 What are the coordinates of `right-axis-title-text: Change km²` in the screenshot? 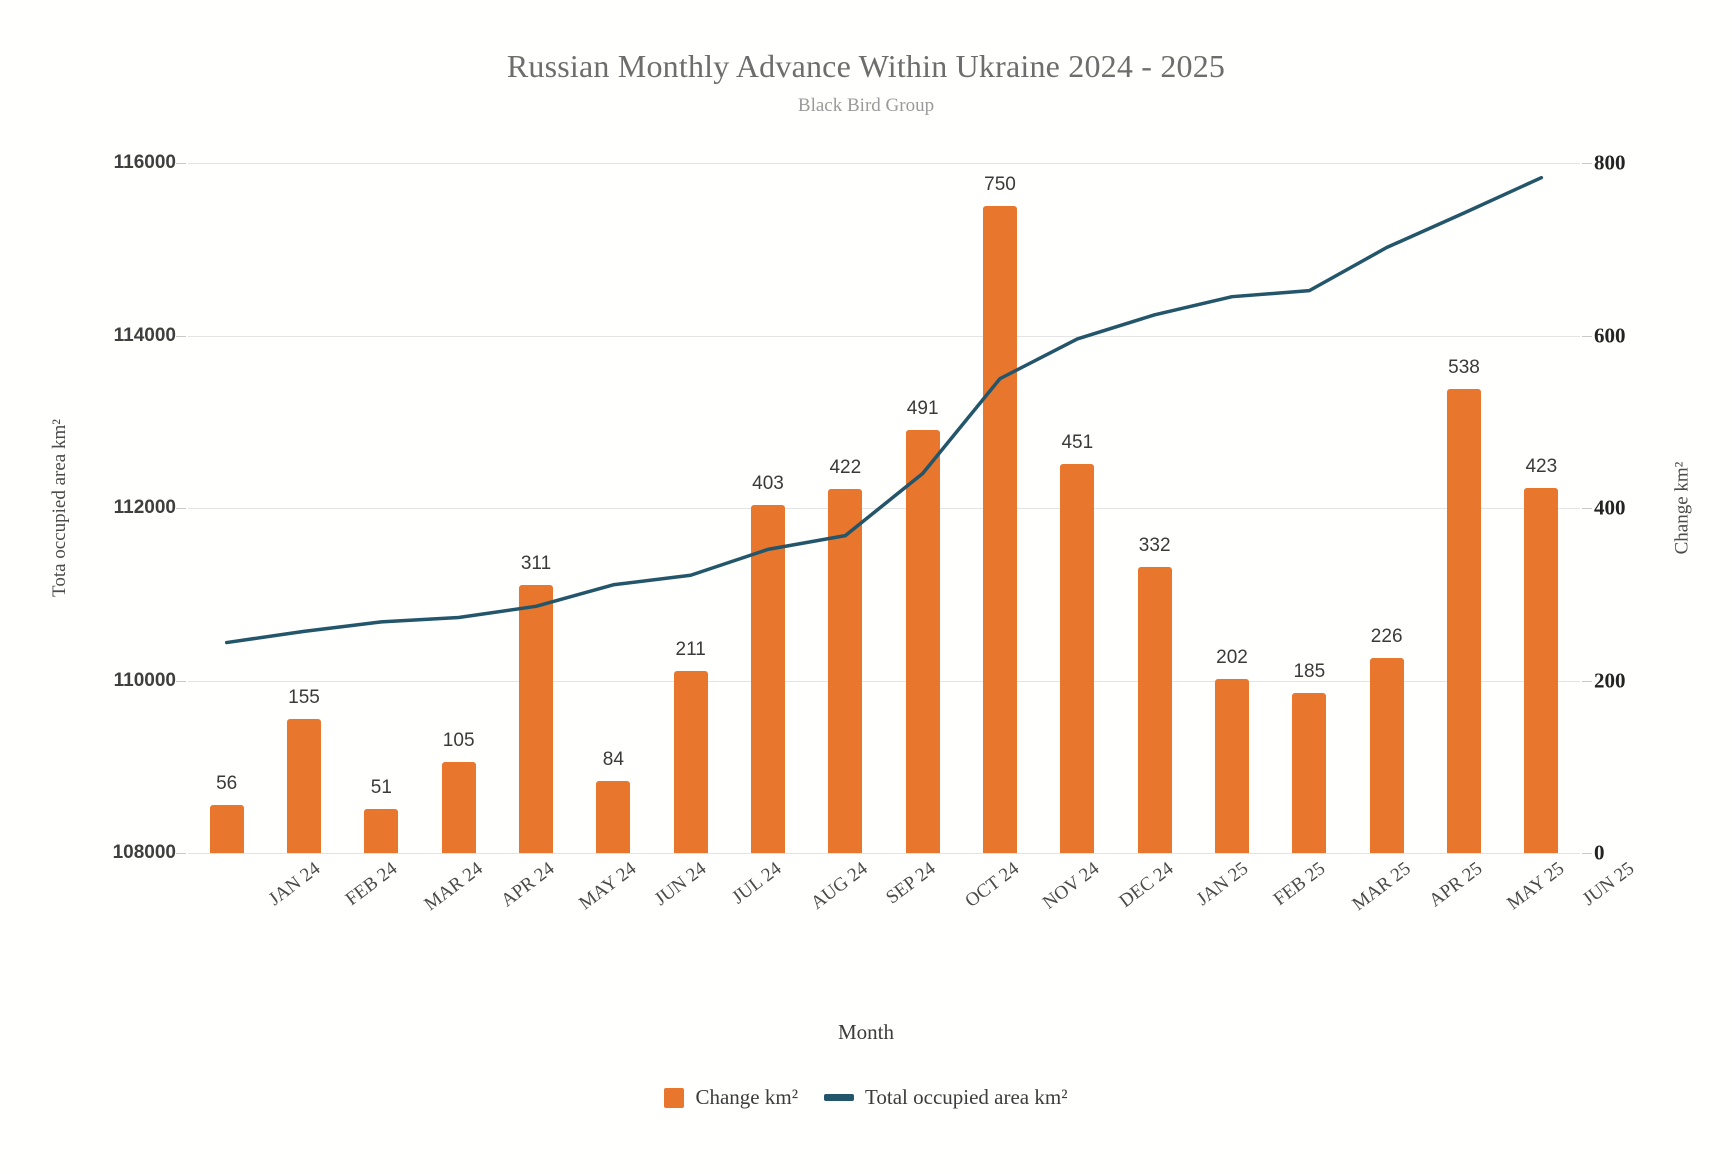 It's located at (1682, 508).